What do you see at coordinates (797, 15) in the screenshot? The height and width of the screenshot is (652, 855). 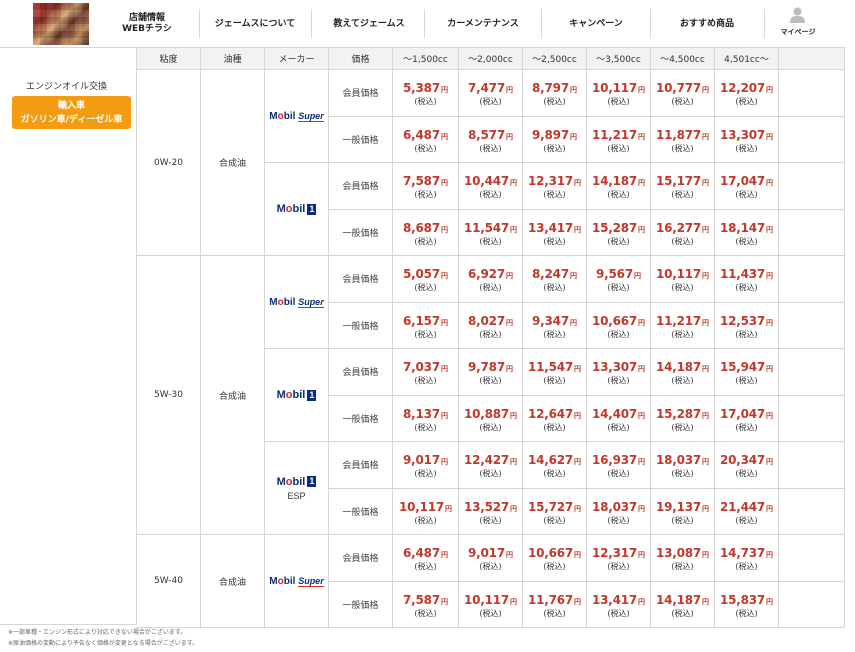 I see `user-icon` at bounding box center [797, 15].